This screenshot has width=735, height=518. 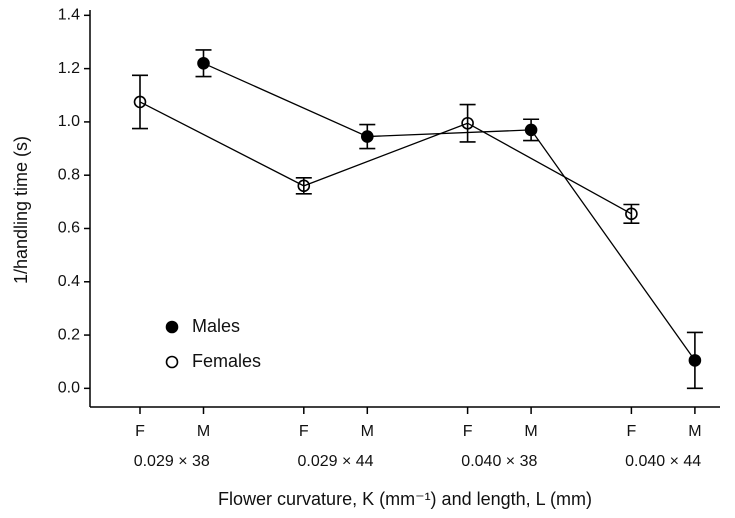 I want to click on legend-label: Males, so click(x=216, y=326).